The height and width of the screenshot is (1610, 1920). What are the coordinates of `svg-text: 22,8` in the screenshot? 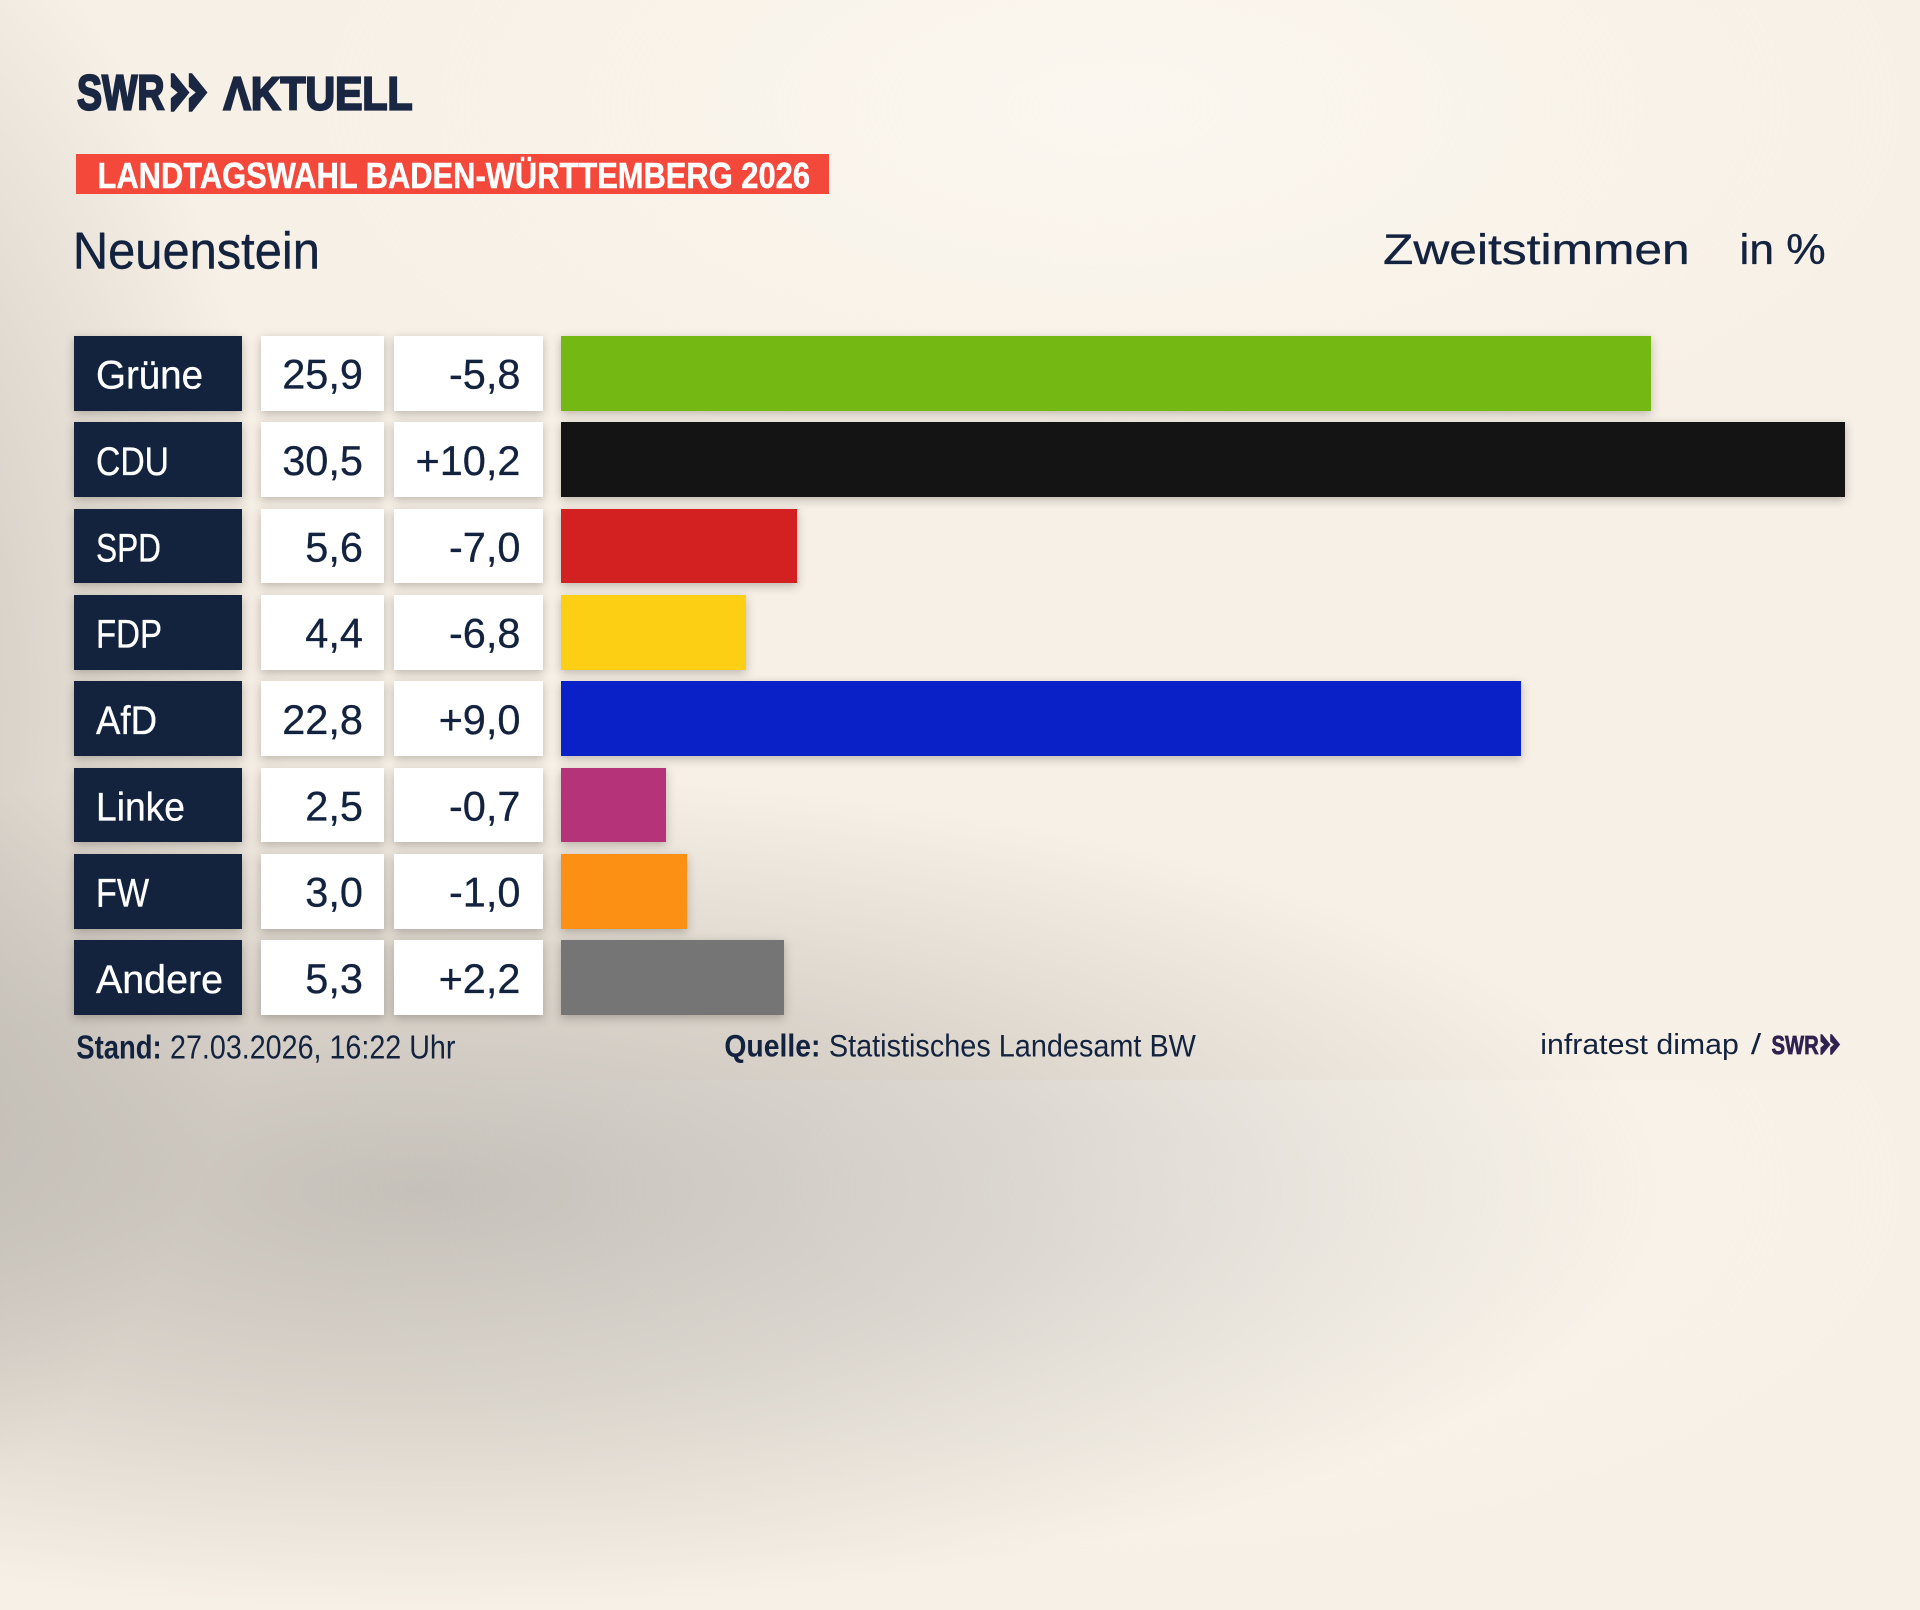 It's located at (322, 719).